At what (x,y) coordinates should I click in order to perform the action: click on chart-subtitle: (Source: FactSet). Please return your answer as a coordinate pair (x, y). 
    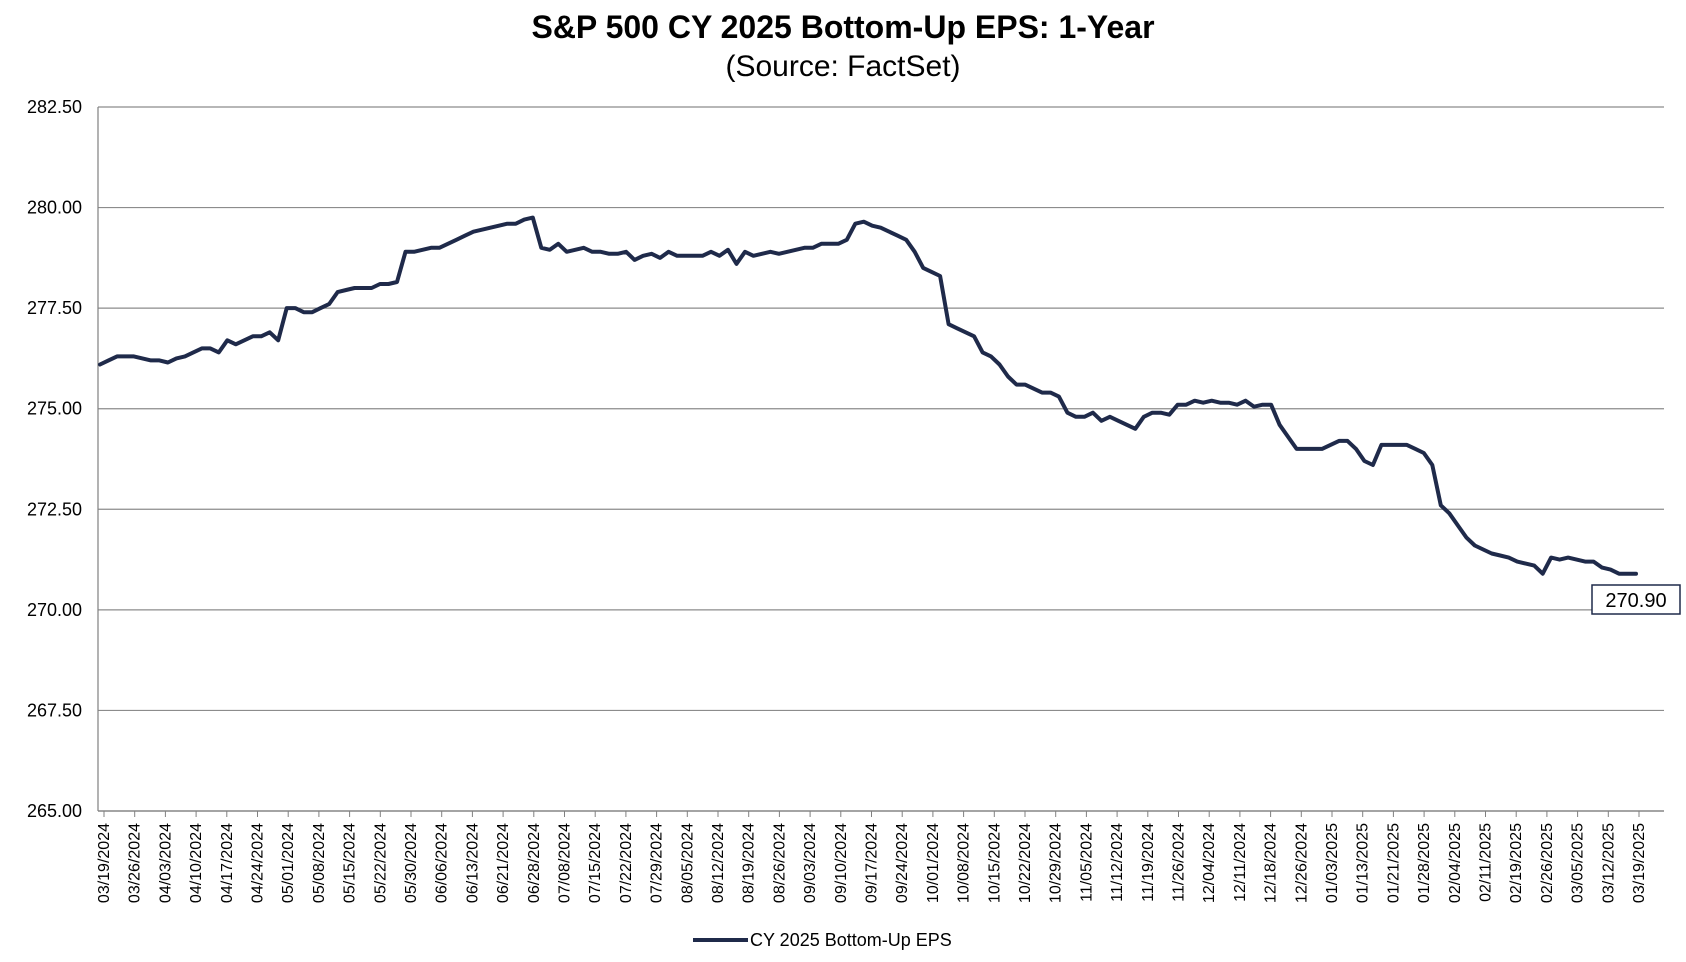
    Looking at the image, I should click on (842, 66).